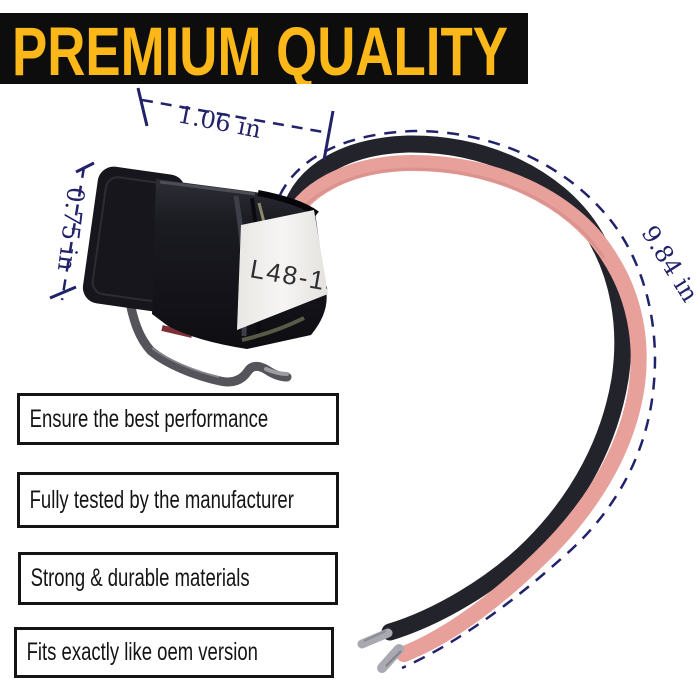  I want to click on black-wire-tip, so click(375, 638).